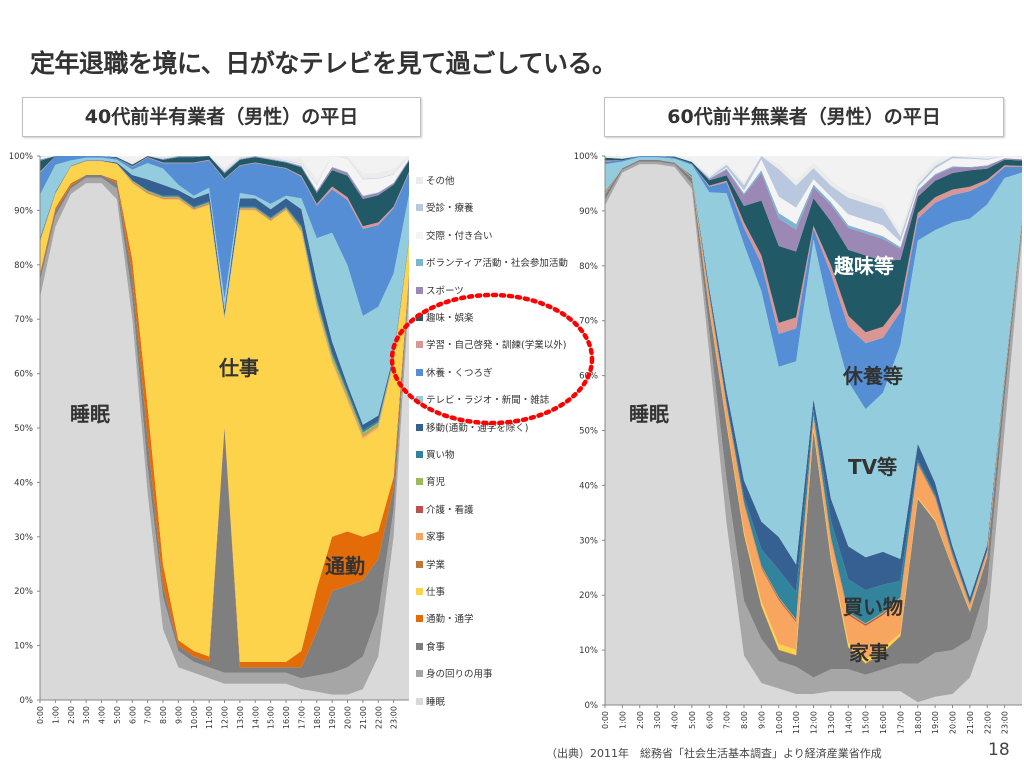 The height and width of the screenshot is (768, 1024). I want to click on x-tick-label: 18:00, so click(317, 717).